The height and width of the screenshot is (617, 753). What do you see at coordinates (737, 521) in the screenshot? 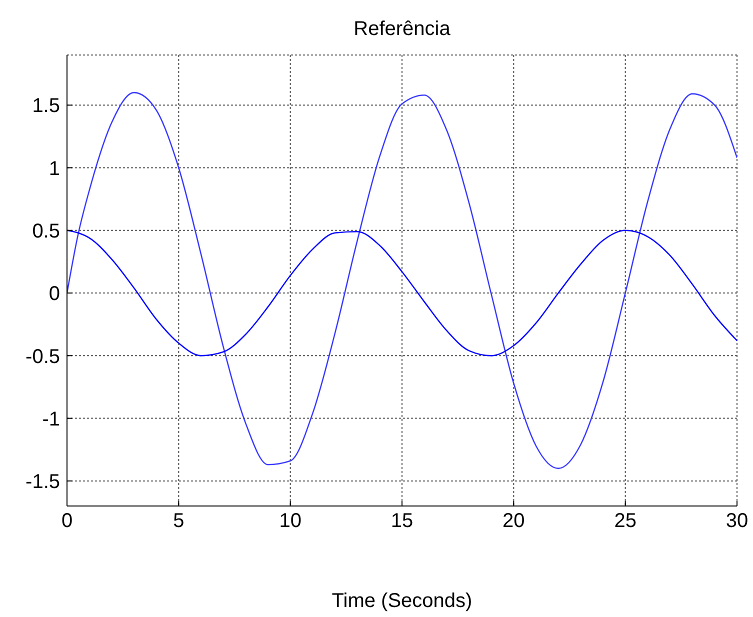
I see `x-tick-label: 30` at bounding box center [737, 521].